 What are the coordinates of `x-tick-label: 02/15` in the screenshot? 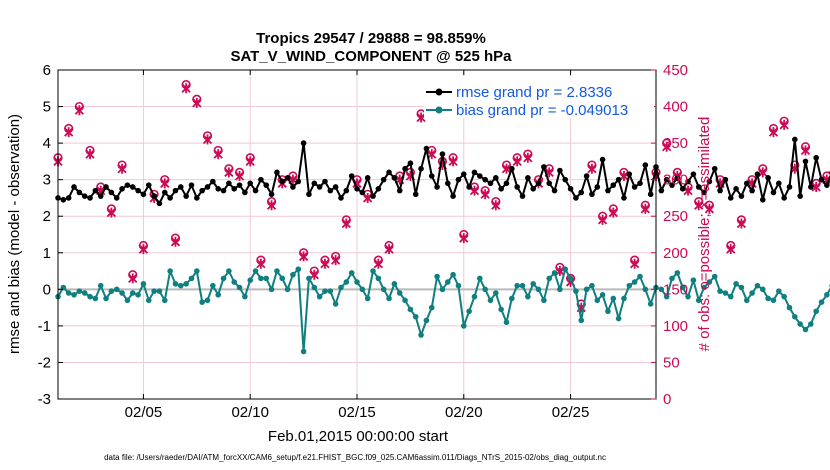 It's located at (357, 412).